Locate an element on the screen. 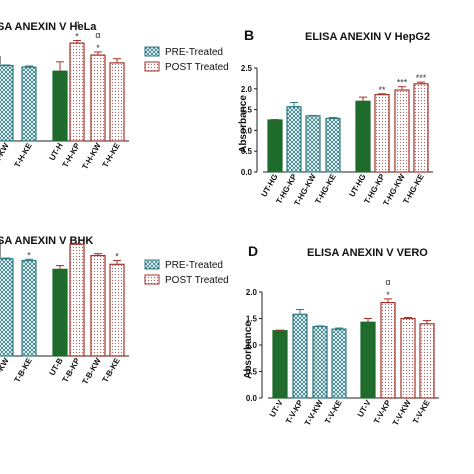 This screenshot has height=474, width=474. chart-title: ELISA ANEXIN V VERO is located at coordinates (367, 253).